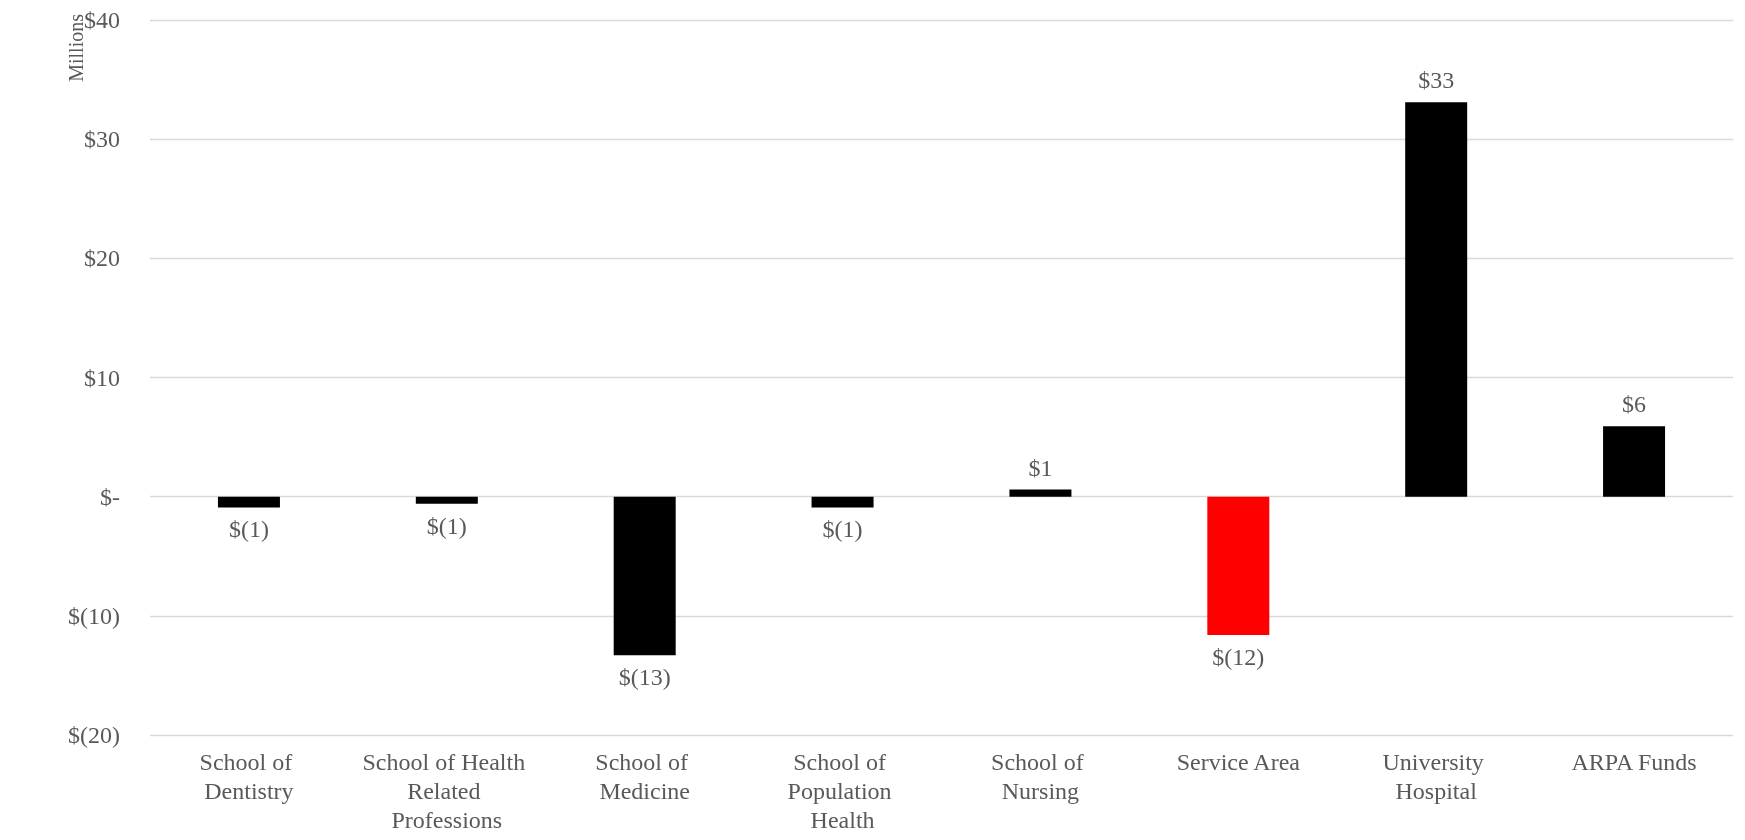  I want to click on data-label: $6, so click(1634, 404).